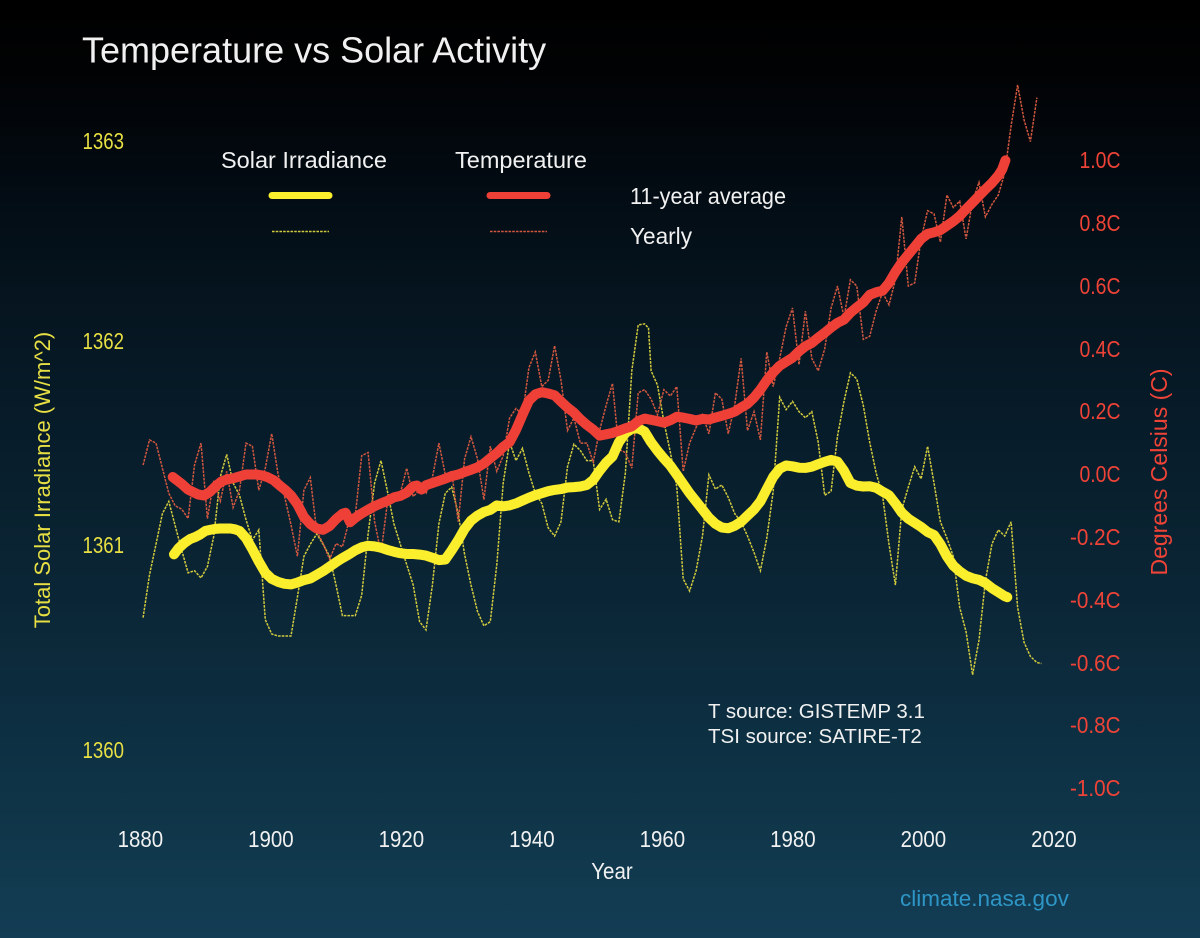 This screenshot has height=938, width=1200. I want to click on svg-text: 1920, so click(402, 839).